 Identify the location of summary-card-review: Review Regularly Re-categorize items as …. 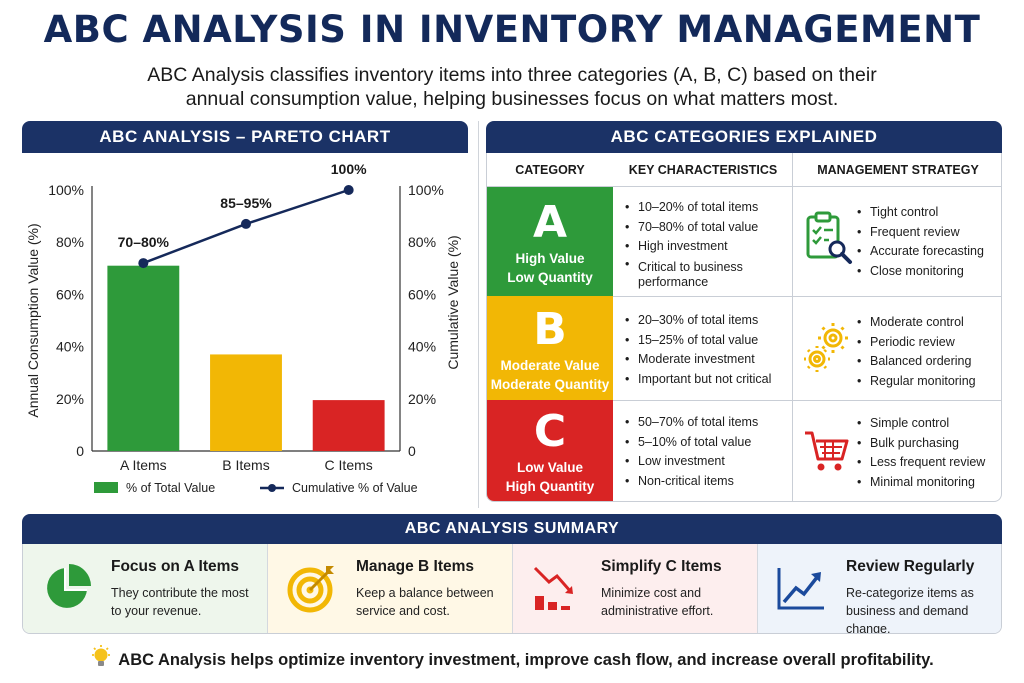
(879, 589).